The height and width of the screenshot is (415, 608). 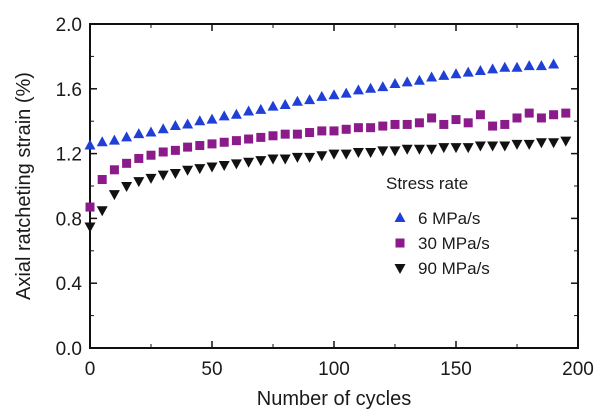 I want to click on x-axis-label: Number of cycles, so click(x=334, y=399).